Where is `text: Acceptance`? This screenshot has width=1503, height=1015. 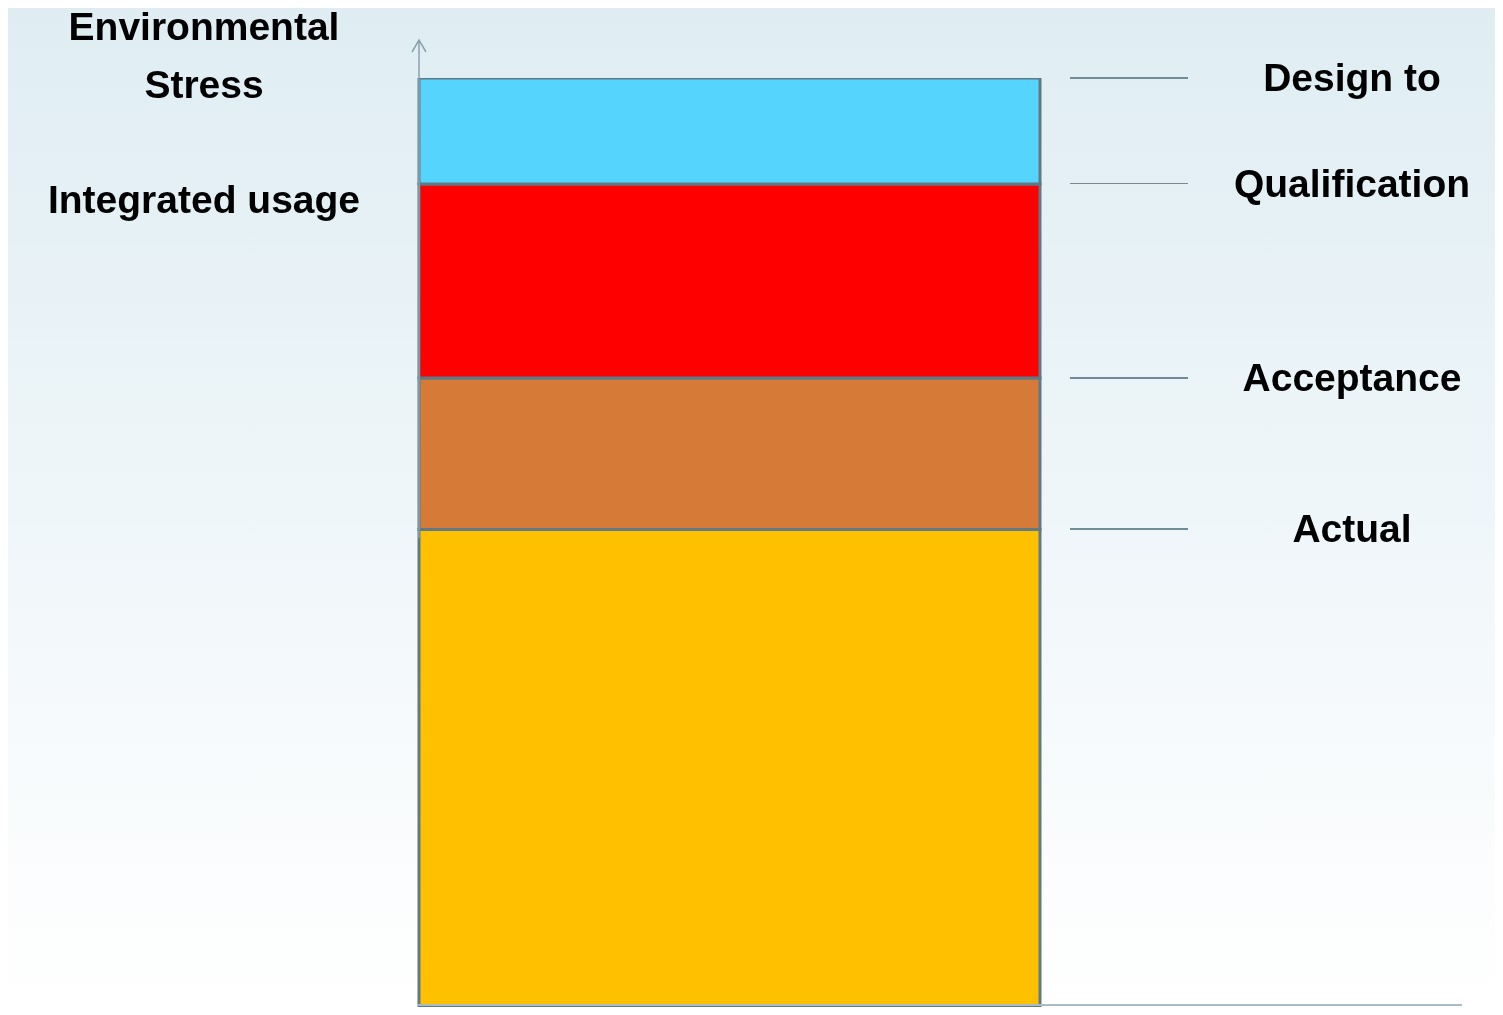
text: Acceptance is located at coordinates (1352, 378).